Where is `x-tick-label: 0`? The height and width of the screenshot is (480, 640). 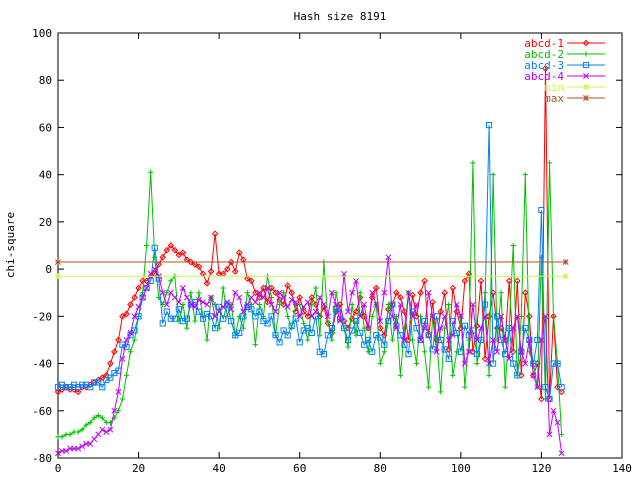 x-tick-label: 0 is located at coordinates (58, 468).